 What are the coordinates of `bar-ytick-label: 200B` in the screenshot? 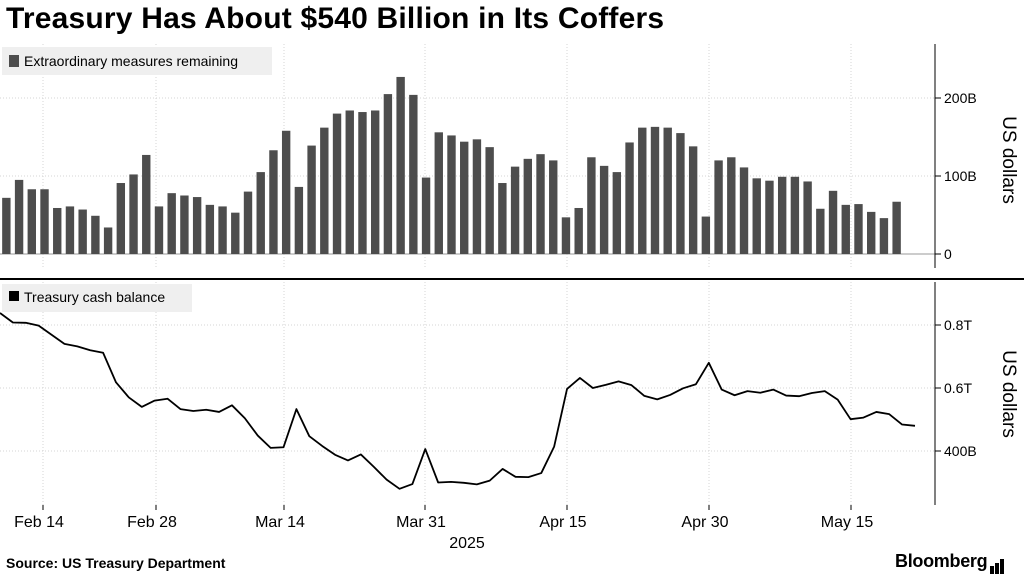 It's located at (960, 98).